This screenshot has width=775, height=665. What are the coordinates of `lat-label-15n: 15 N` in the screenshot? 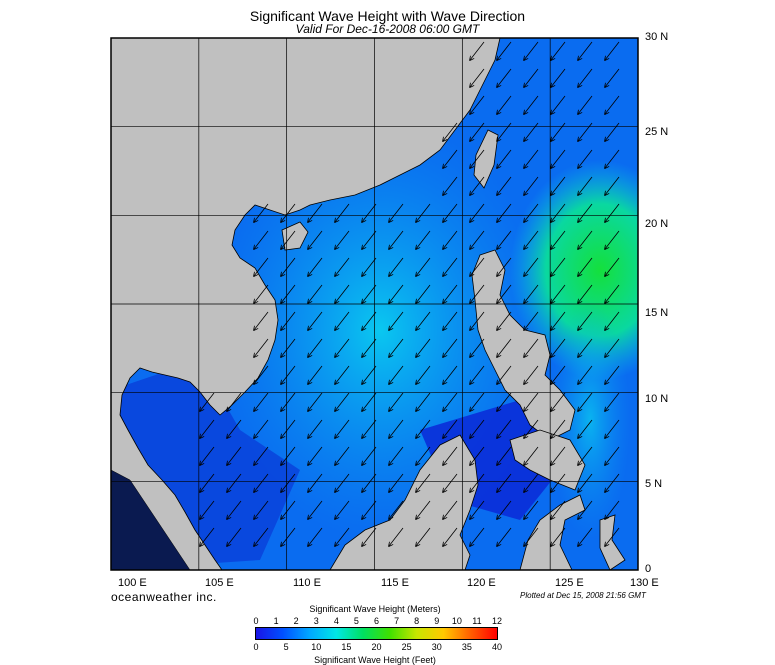 It's located at (657, 313).